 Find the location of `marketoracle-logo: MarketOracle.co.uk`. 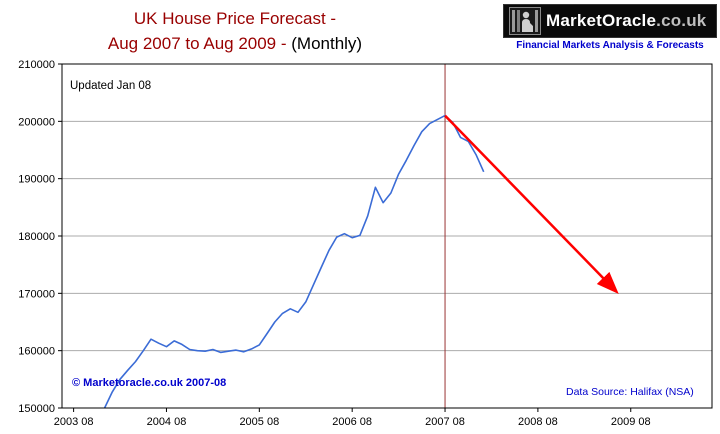

marketoracle-logo: MarketOracle.co.uk is located at coordinates (610, 21).